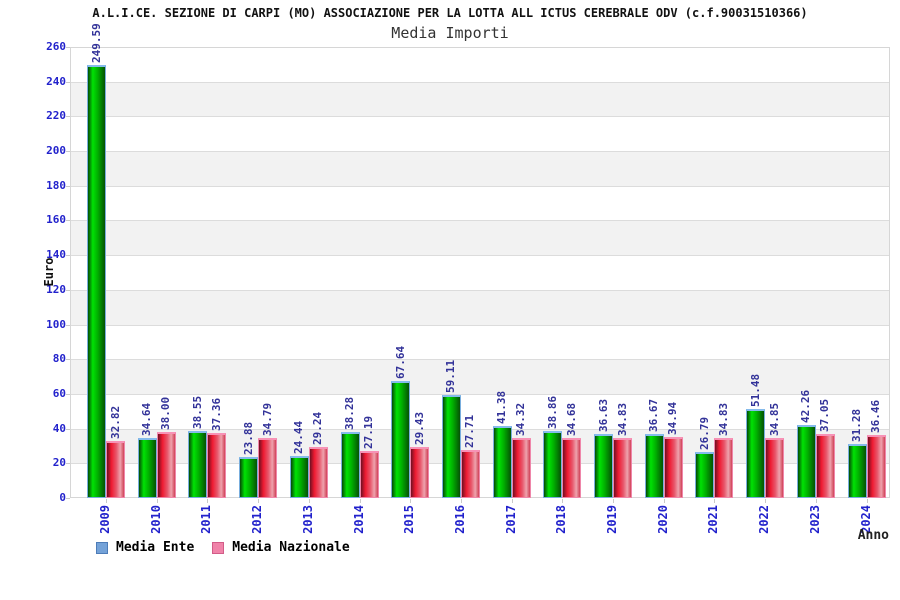 Image resolution: width=900 pixels, height=600 pixels. Describe the element at coordinates (420, 472) in the screenshot. I see `bar-media-nazionale-2015` at that location.